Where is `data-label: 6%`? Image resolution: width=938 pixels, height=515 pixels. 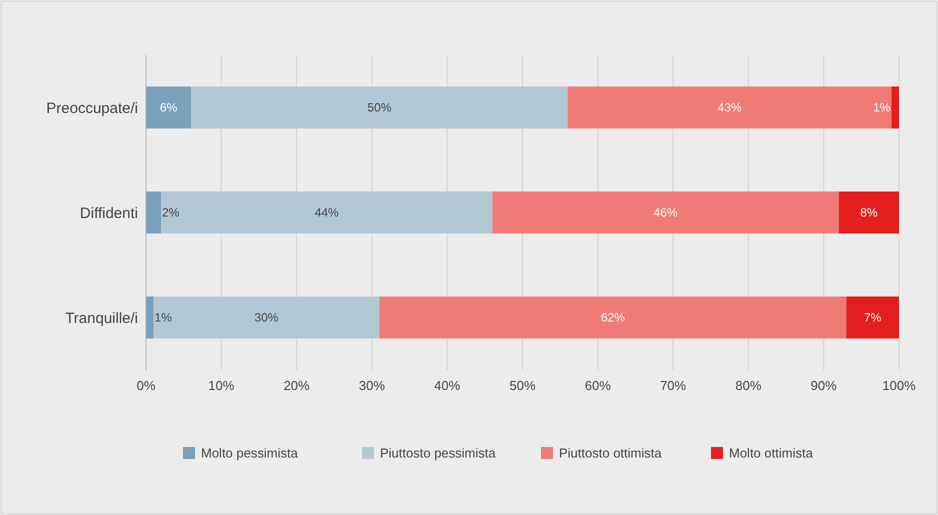
data-label: 6% is located at coordinates (169, 107).